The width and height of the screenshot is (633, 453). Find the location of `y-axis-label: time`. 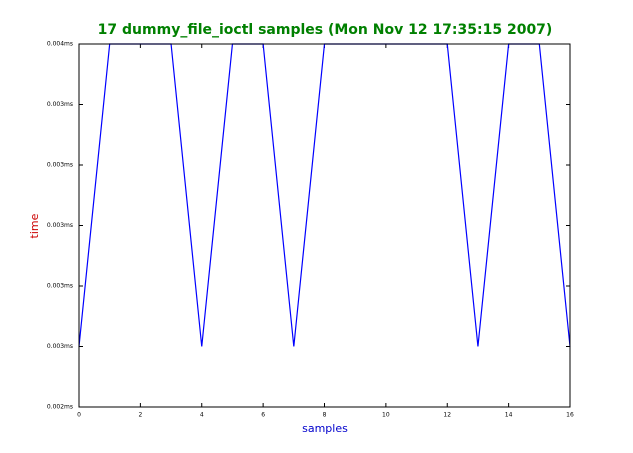

y-axis-label: time is located at coordinates (34, 225).